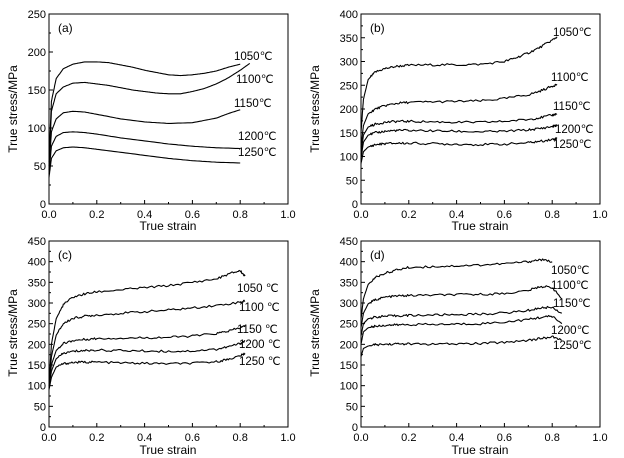 This screenshot has width=624, height=458. I want to click on legend-label-1050: 1050 ℃, so click(258, 289).